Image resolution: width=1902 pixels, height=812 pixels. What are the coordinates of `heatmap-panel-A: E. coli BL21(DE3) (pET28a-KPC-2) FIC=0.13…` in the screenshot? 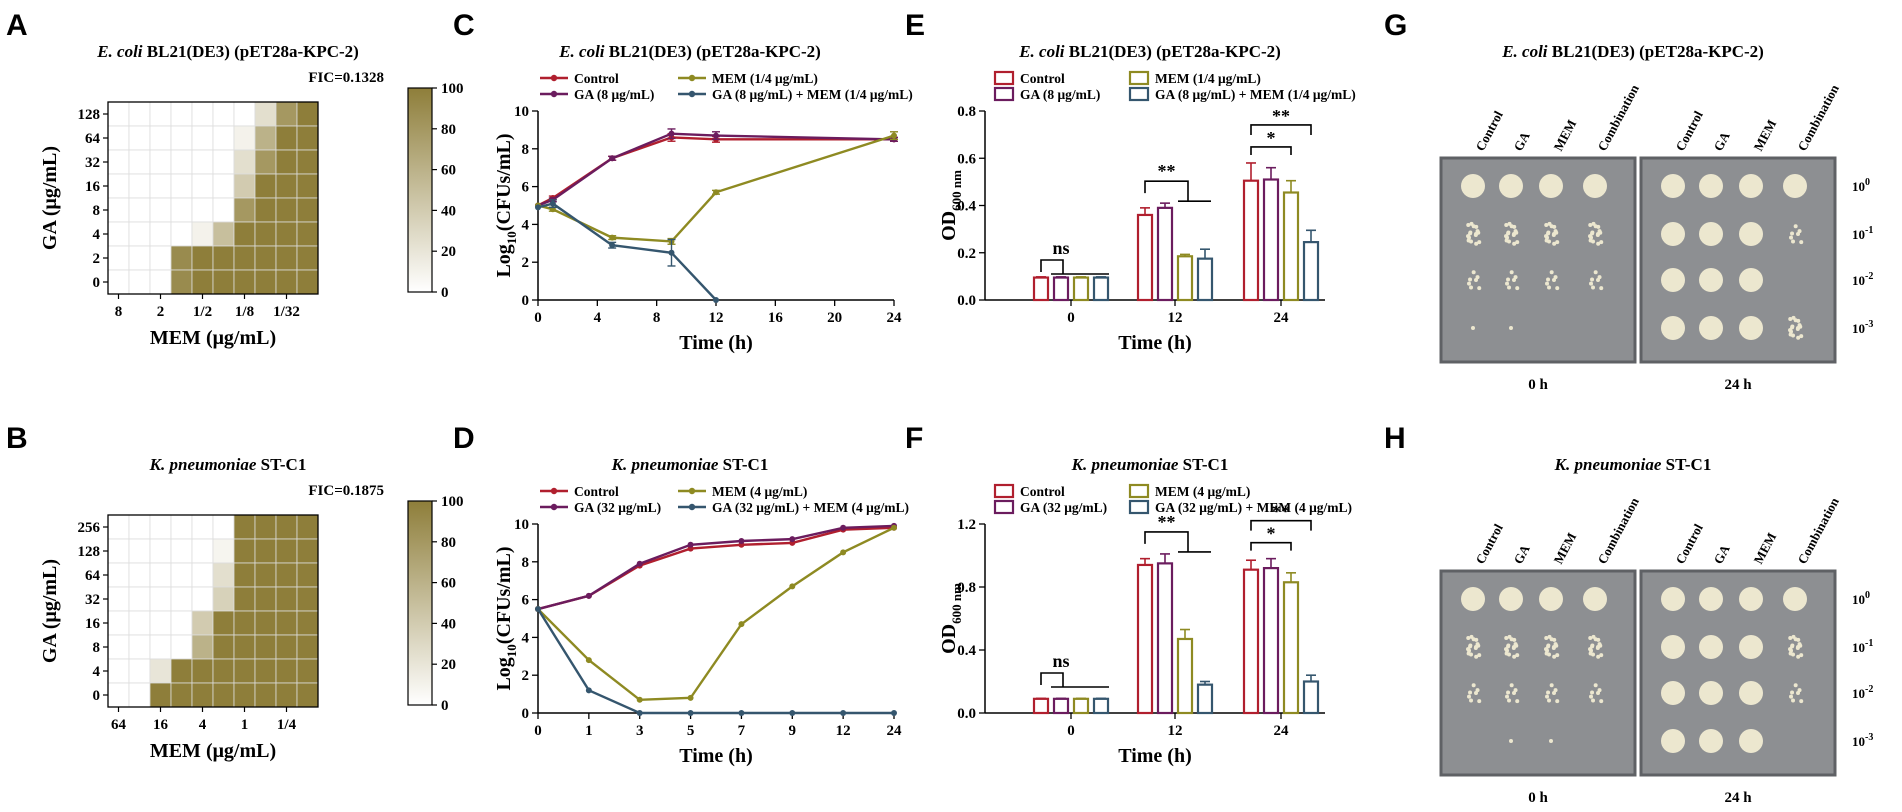 It's located at (251, 195).